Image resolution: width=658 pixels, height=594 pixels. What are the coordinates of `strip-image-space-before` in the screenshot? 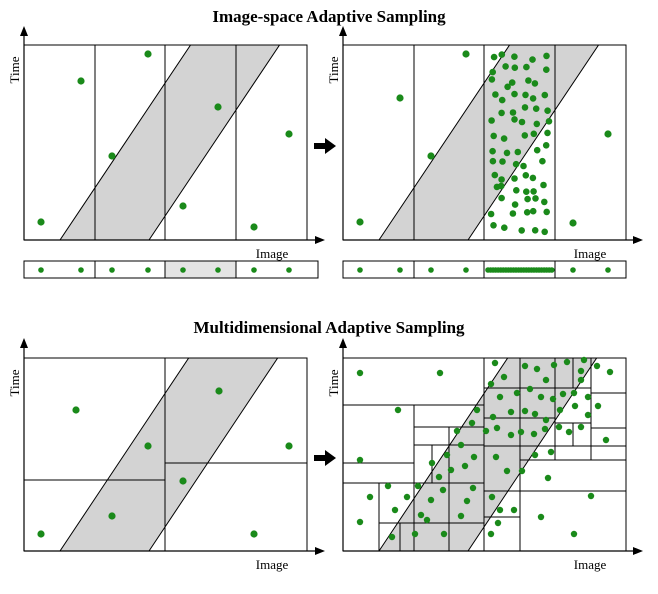 It's located at (171, 269).